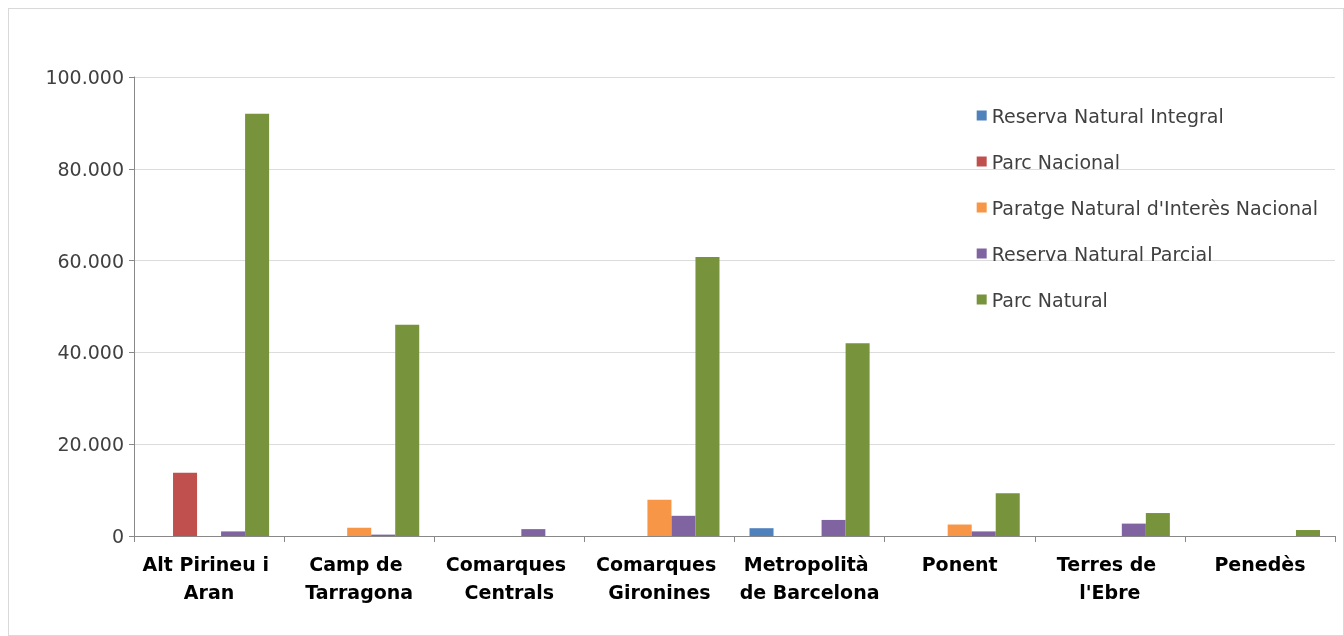 This screenshot has height=636, width=1344. I want to click on legend-label: Reserva Natural Parcial, so click(1102, 253).